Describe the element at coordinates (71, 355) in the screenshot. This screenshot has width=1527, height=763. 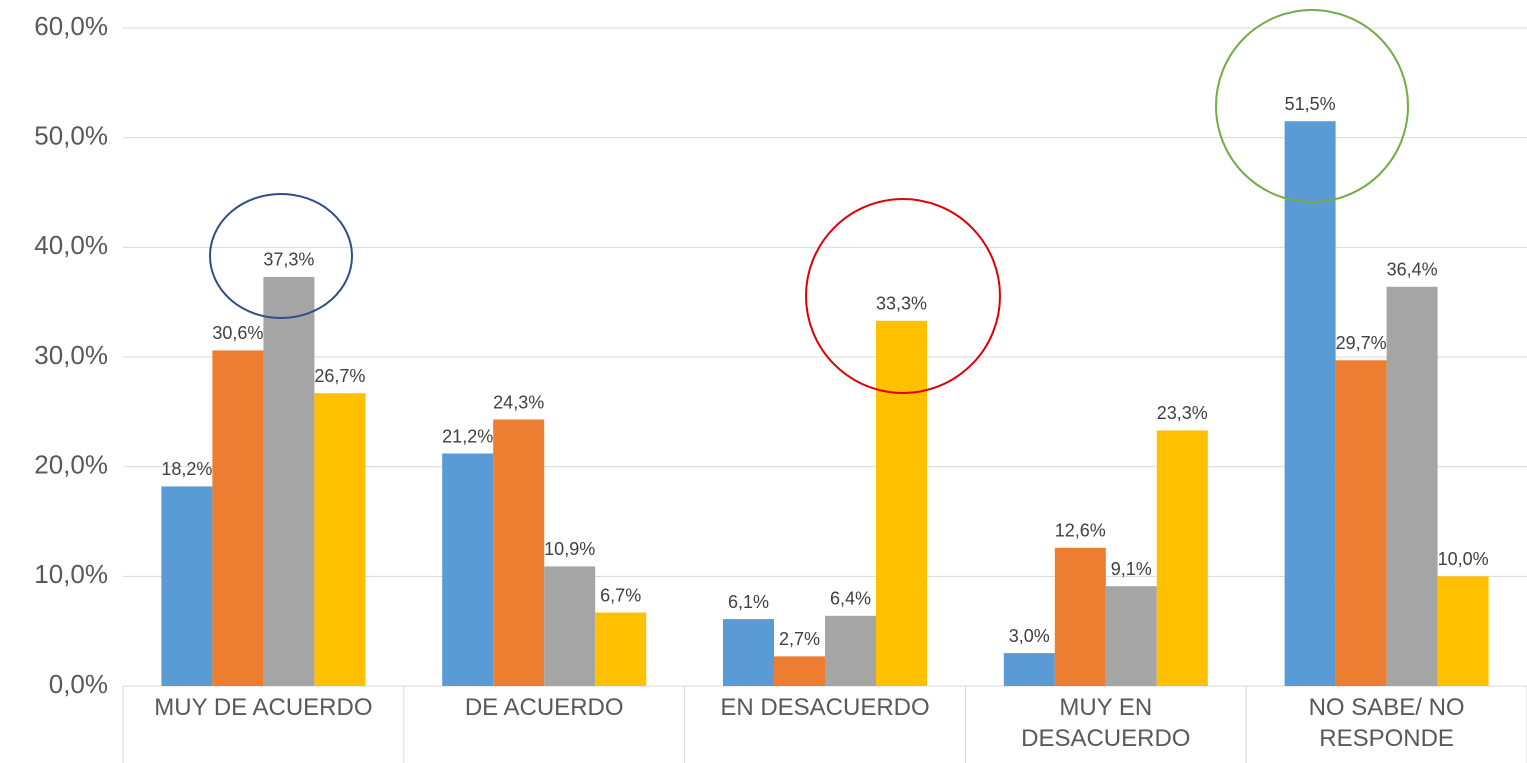
I see `y-tick-label: 30,0%` at that location.